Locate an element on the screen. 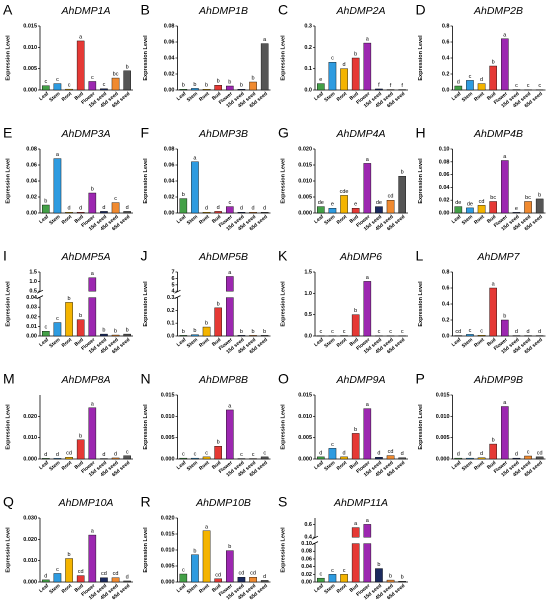 This screenshot has height=615, width=550. panel-letter: P is located at coordinates (420, 379).